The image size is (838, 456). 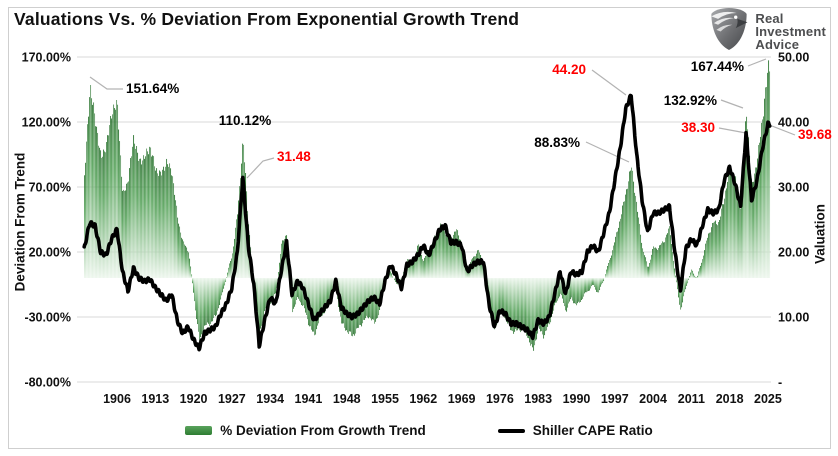 What do you see at coordinates (270, 399) in the screenshot?
I see `svg-text: 1934` at bounding box center [270, 399].